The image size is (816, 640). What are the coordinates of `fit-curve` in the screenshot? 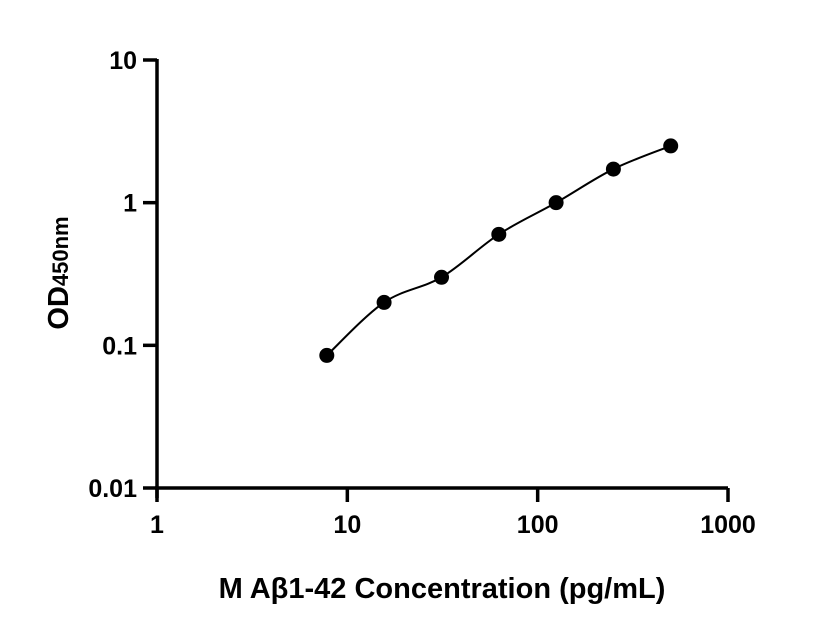 It's located at (499, 250).